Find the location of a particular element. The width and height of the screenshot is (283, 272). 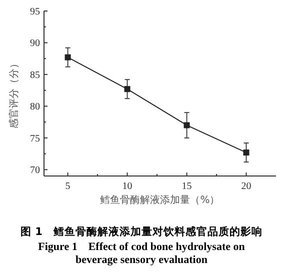

y-tick-label: 75 is located at coordinates (35, 138).